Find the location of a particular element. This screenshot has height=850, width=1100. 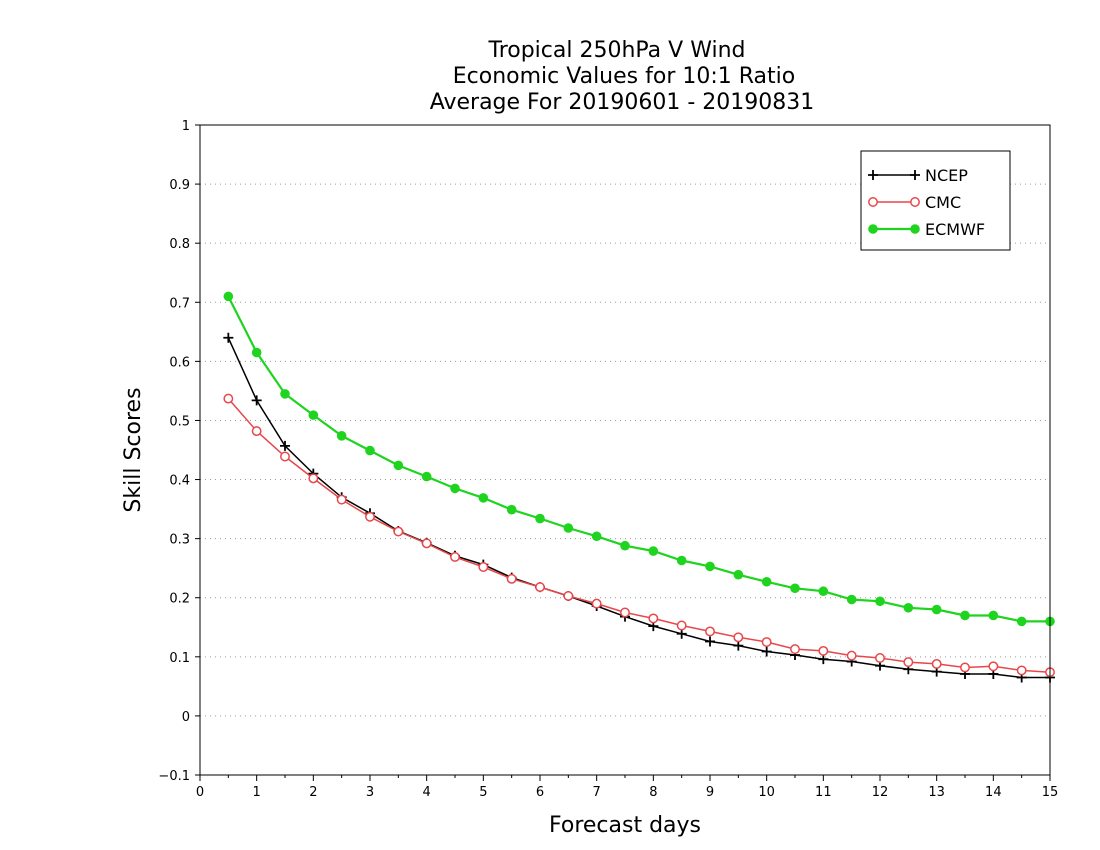

x-tick-label: 0 is located at coordinates (200, 792).